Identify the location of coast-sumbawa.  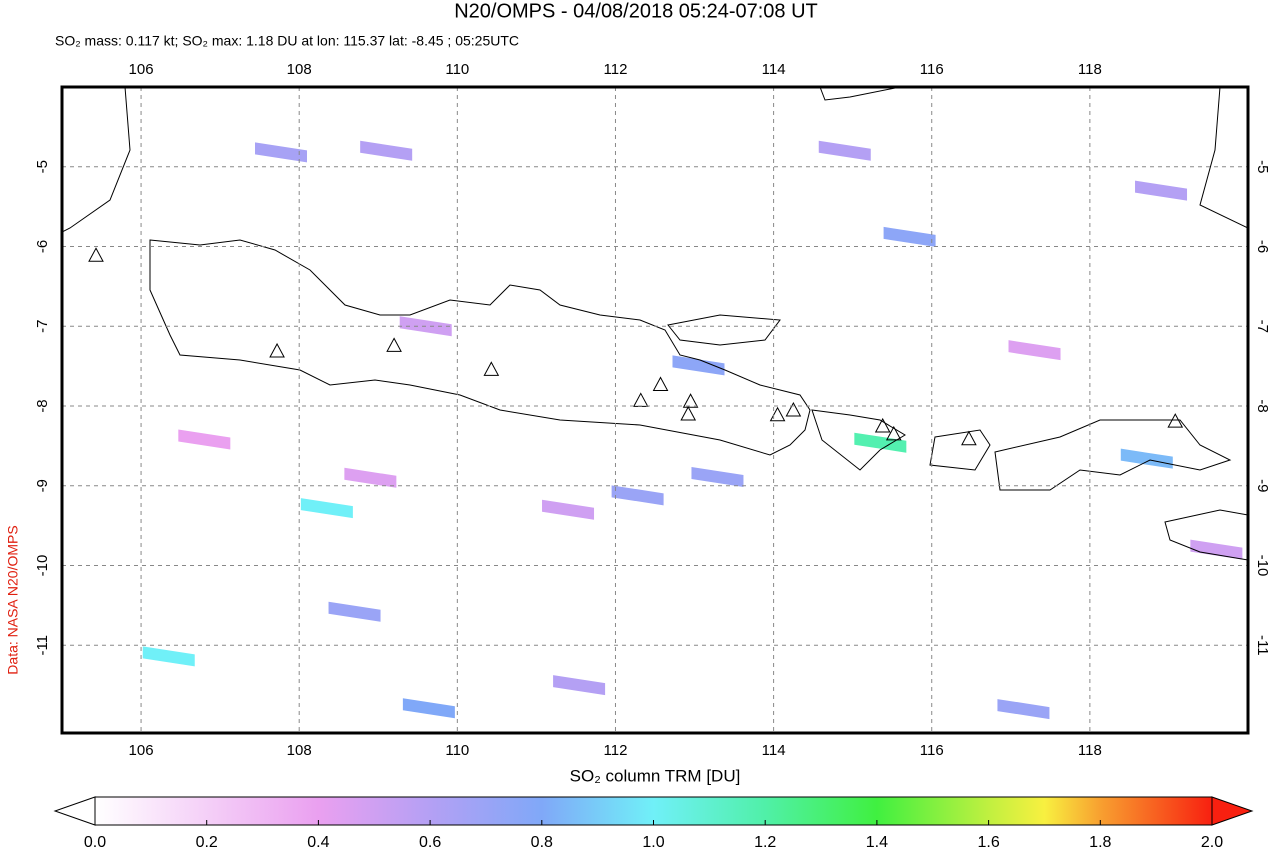
(1113, 455).